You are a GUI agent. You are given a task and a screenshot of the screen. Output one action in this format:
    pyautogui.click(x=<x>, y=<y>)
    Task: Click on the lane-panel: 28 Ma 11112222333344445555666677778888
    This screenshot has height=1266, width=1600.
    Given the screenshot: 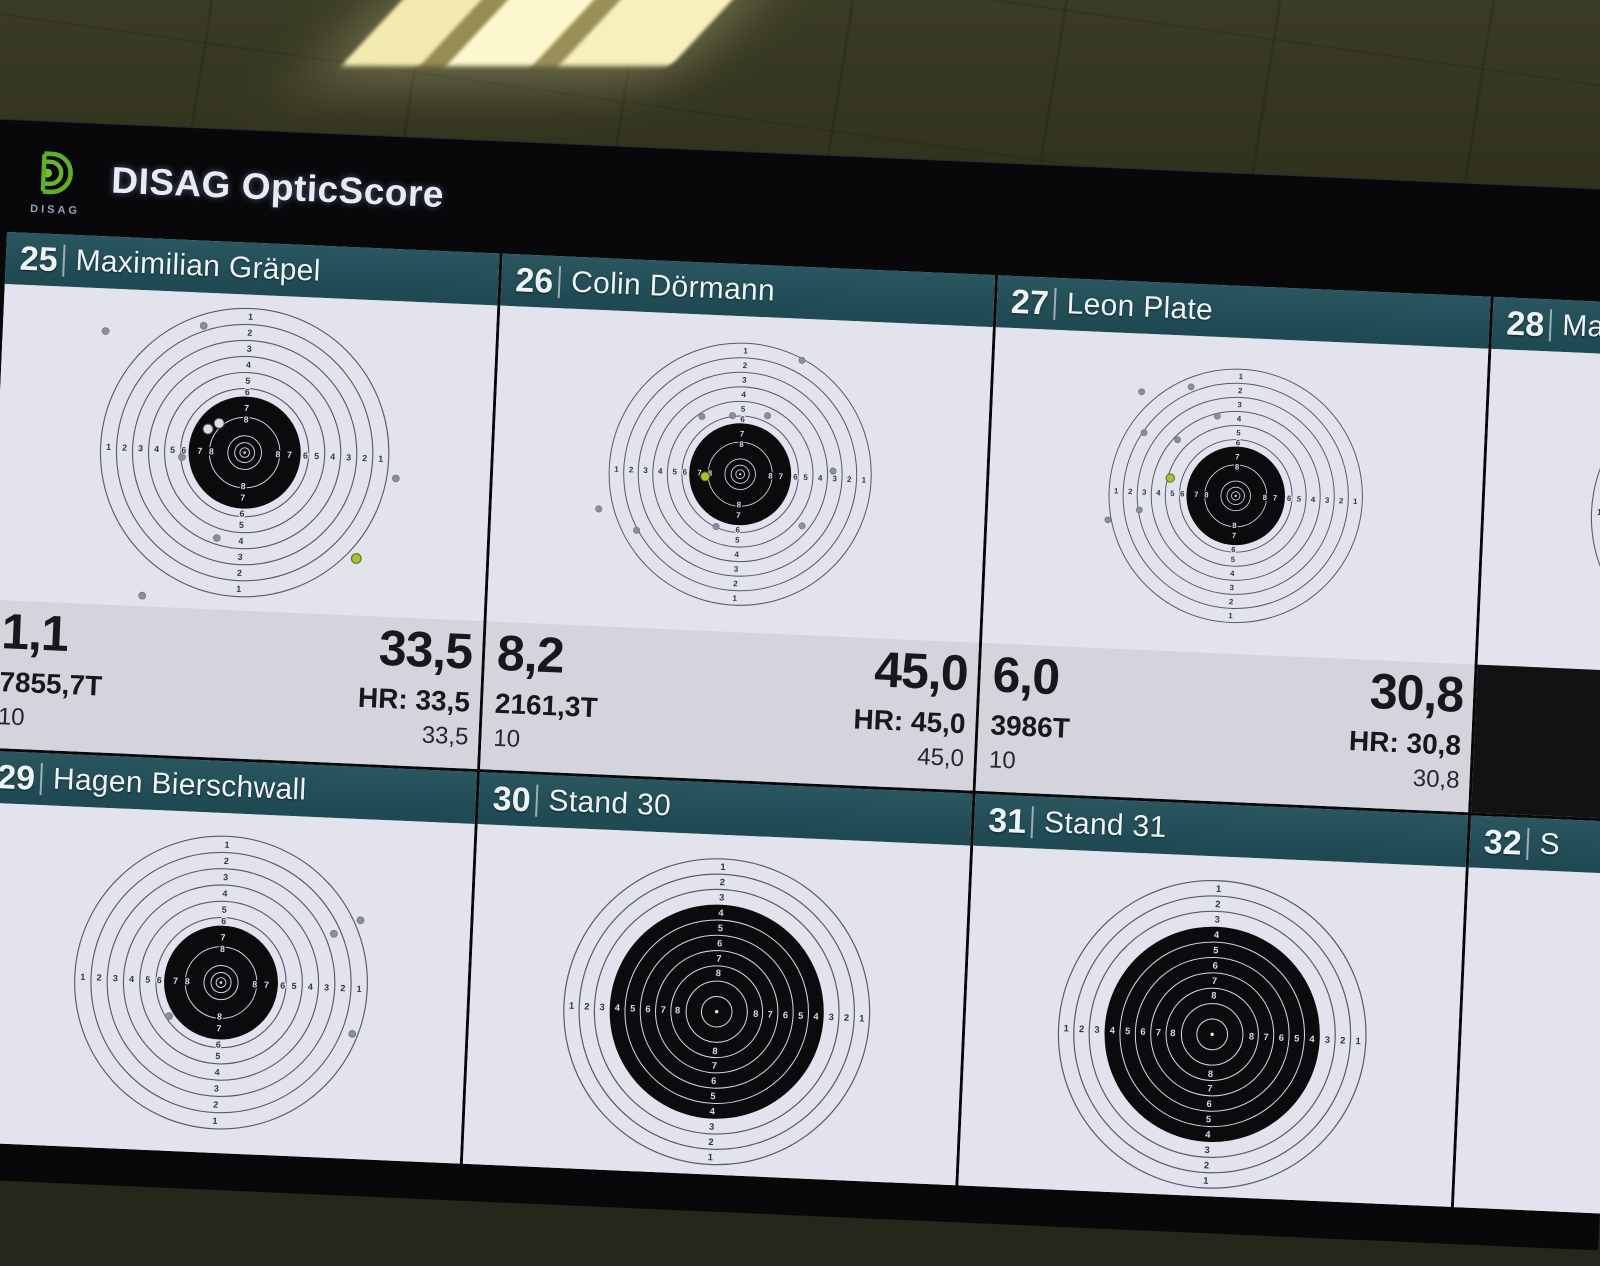 What is the action you would take?
    pyautogui.click(x=1535, y=565)
    